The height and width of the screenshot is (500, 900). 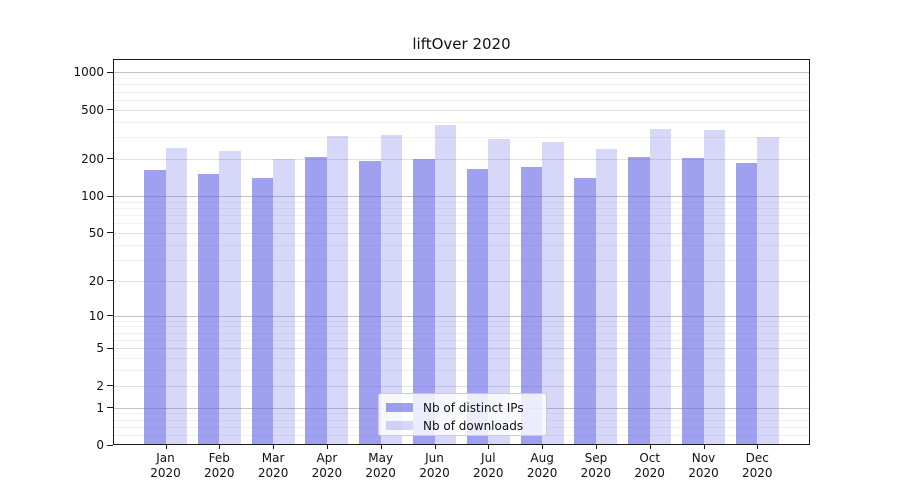 What do you see at coordinates (155, 307) in the screenshot?
I see `bar-distinct-ips-jan` at bounding box center [155, 307].